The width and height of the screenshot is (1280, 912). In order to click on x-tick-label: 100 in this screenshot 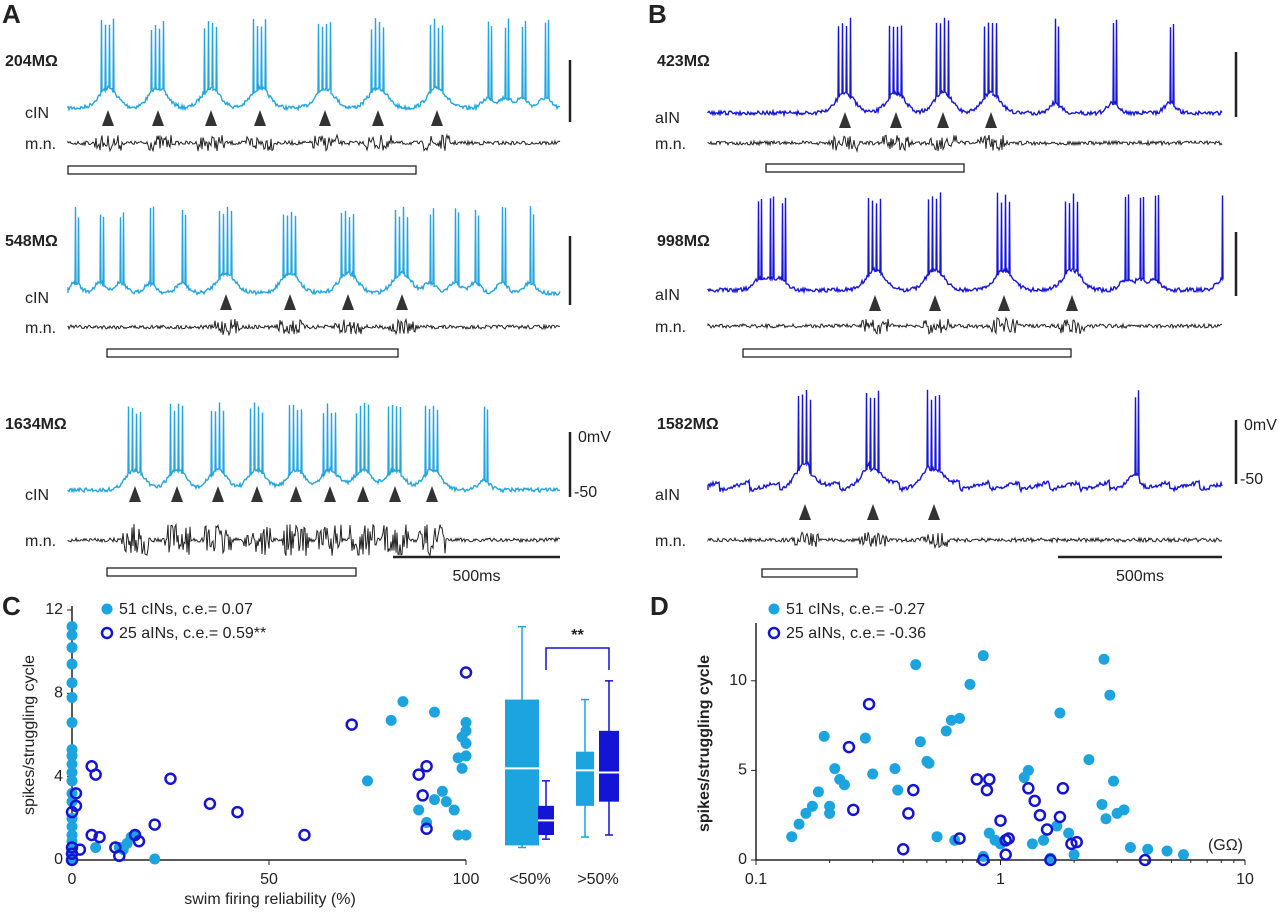, I will do `click(466, 879)`.